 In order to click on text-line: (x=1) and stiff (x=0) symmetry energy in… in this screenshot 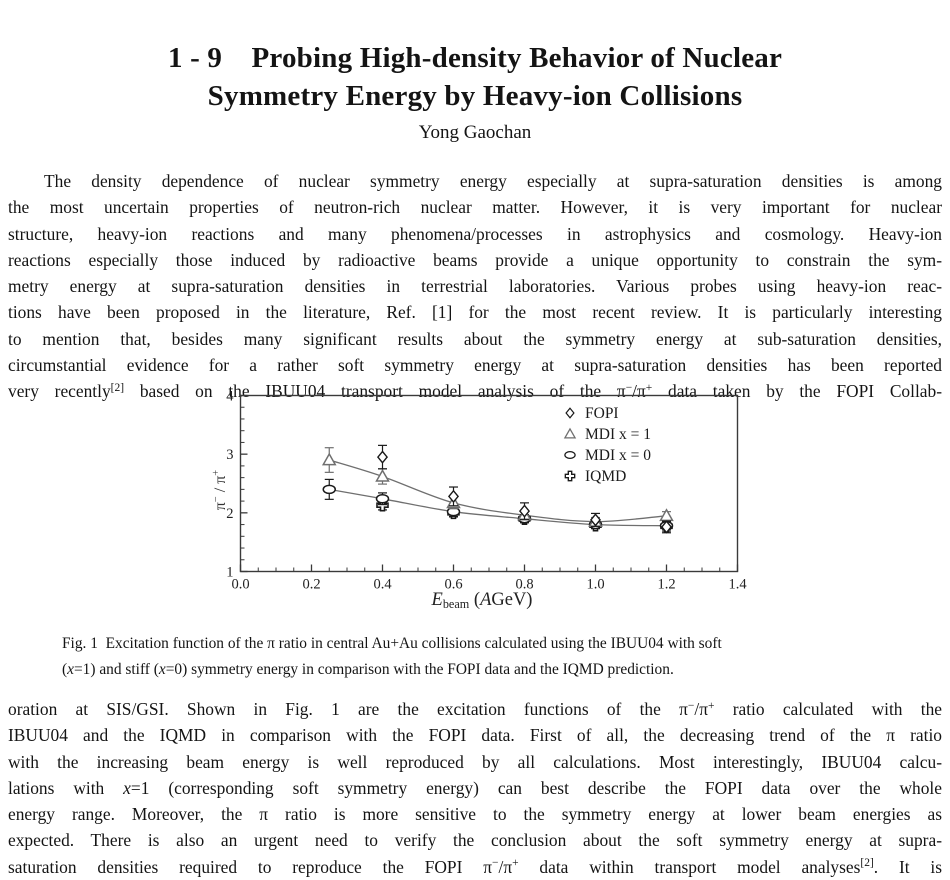, I will do `click(368, 669)`.